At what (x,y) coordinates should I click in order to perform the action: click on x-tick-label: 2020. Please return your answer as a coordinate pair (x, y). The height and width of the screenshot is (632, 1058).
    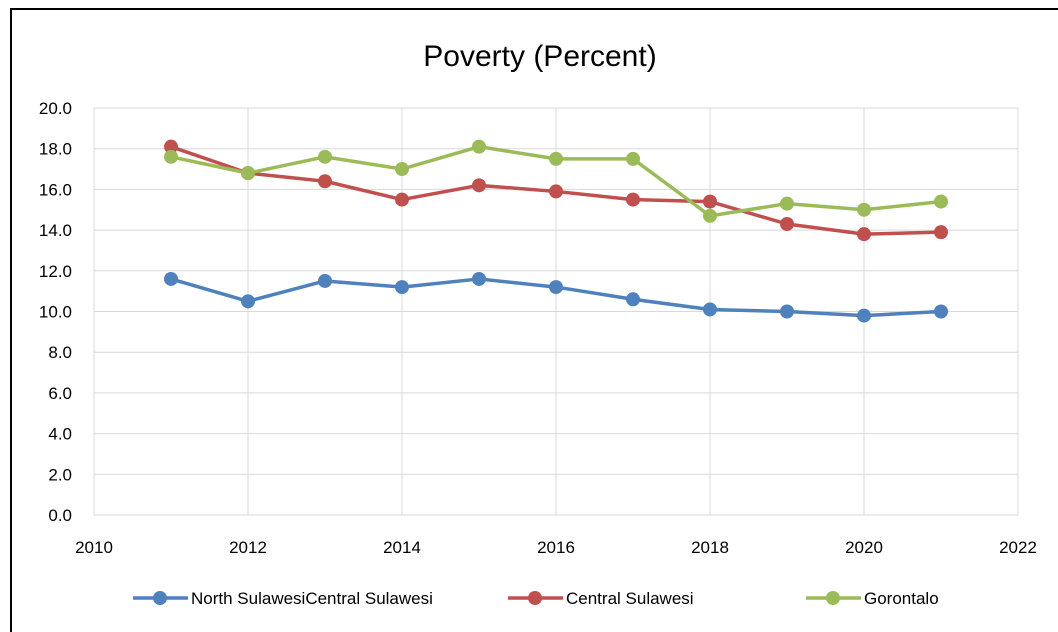
    Looking at the image, I should click on (864, 547).